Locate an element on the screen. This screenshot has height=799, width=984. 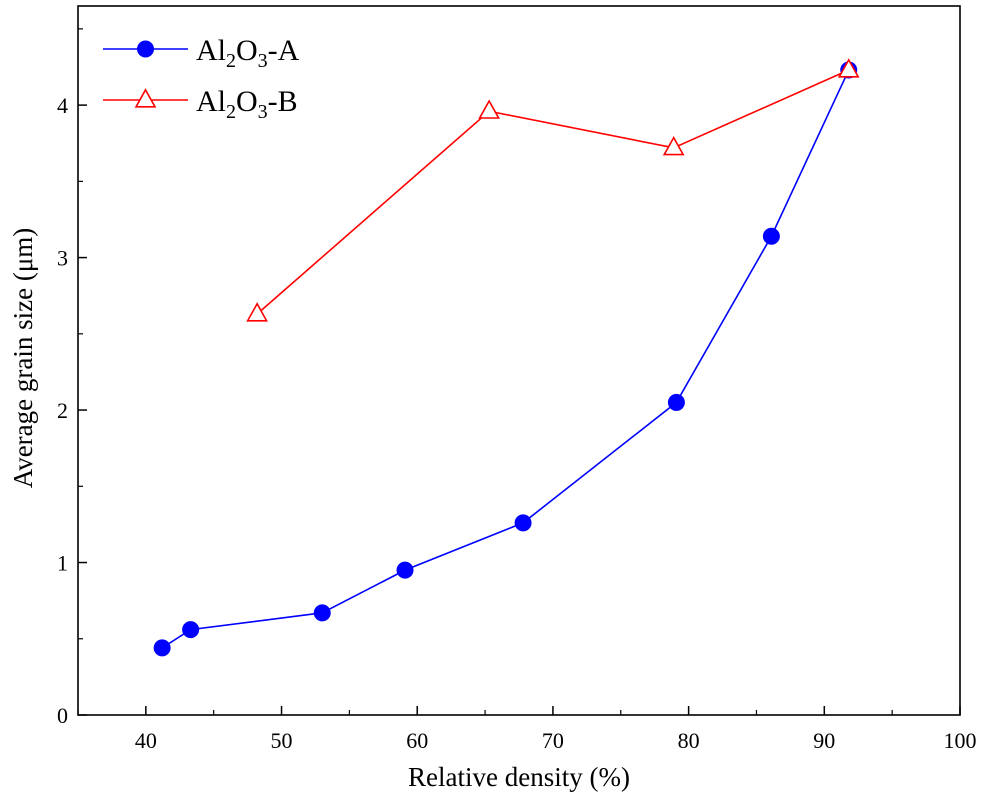
legend-label-text: -B is located at coordinates (283, 101).